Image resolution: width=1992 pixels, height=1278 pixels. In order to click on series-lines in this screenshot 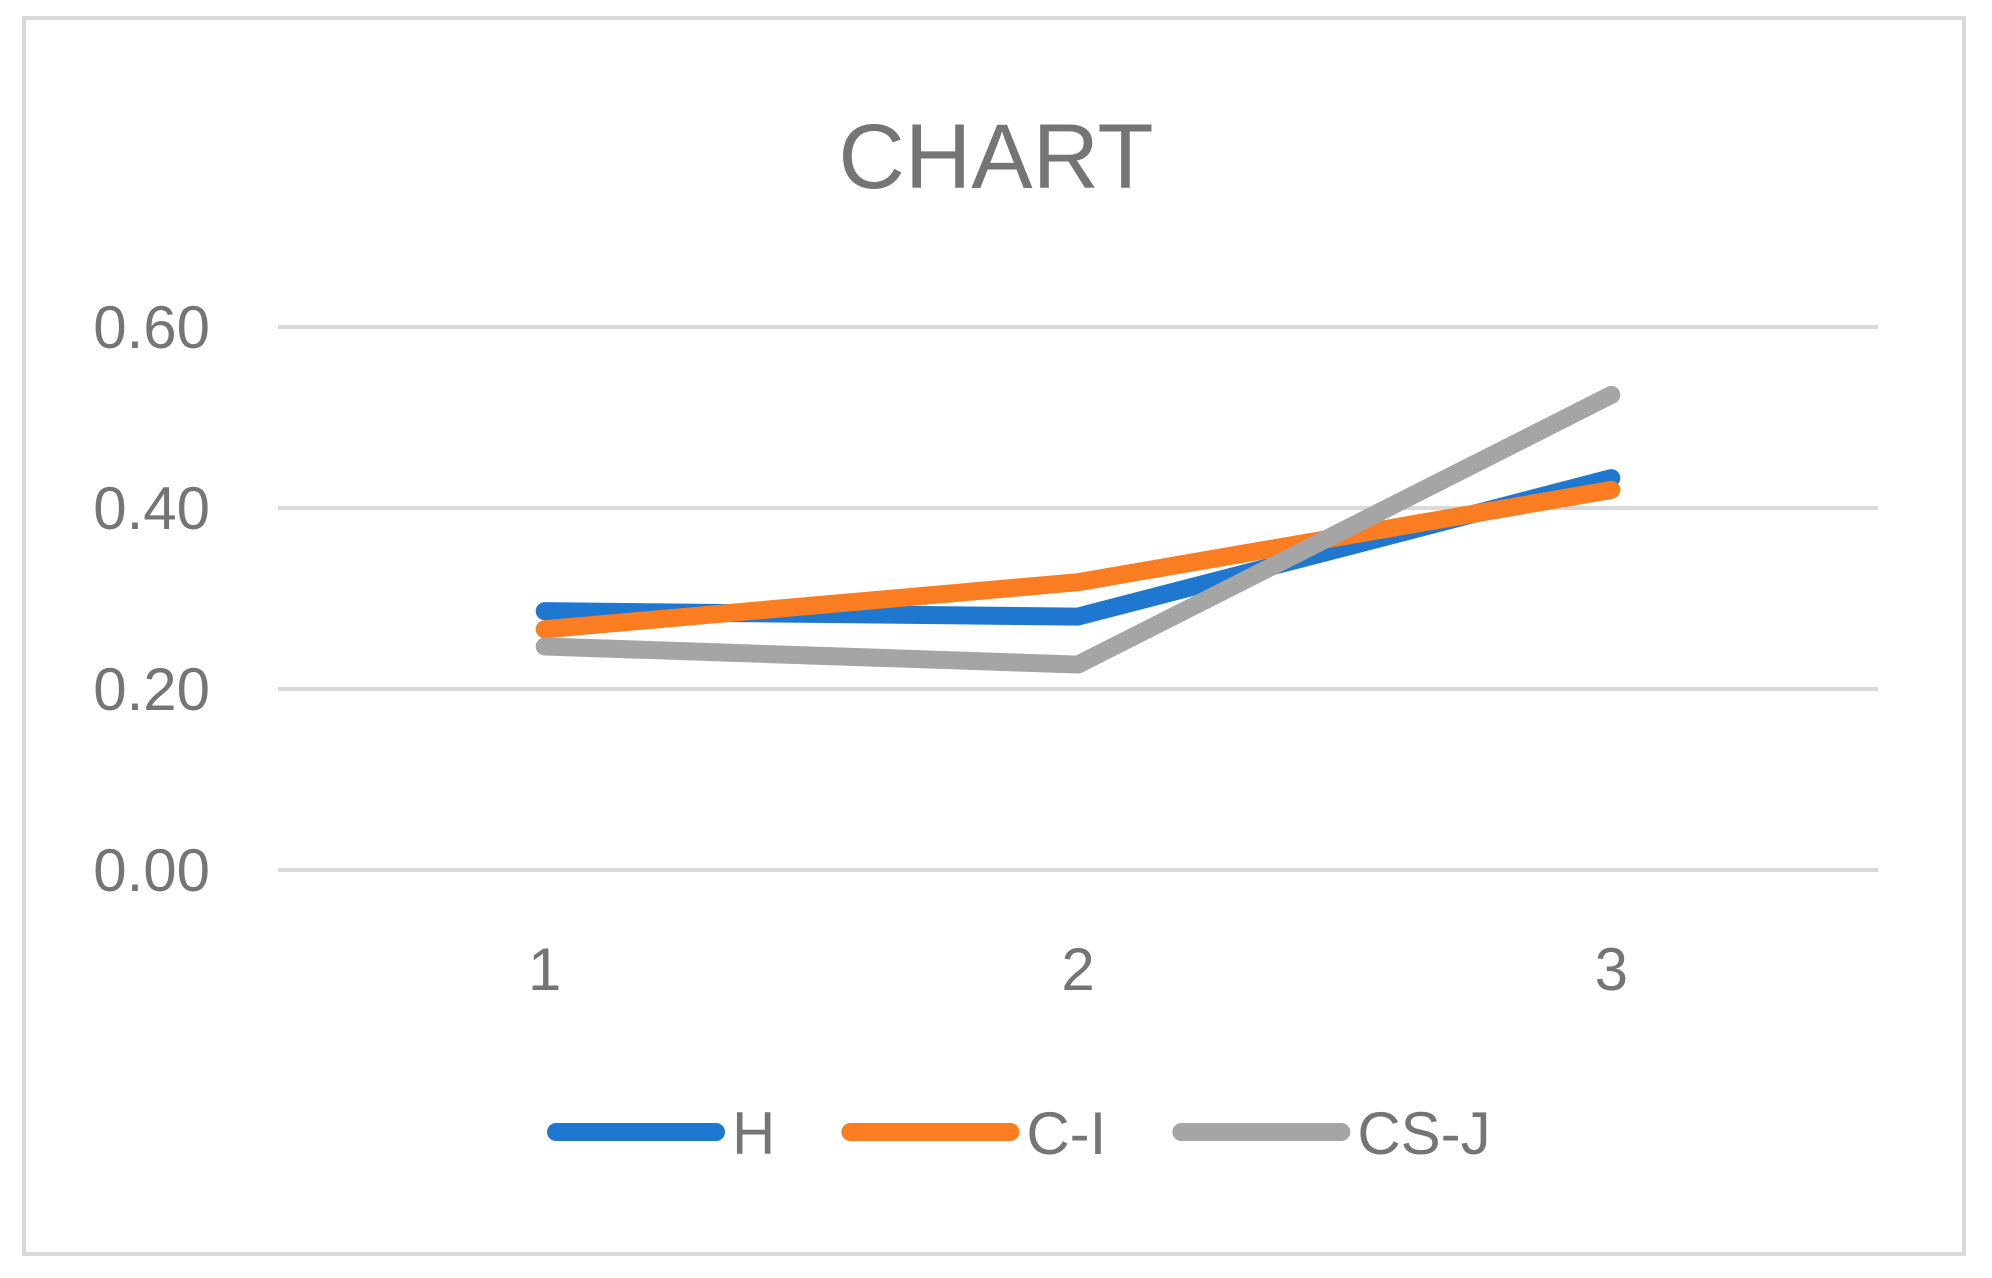, I will do `click(1078, 529)`.